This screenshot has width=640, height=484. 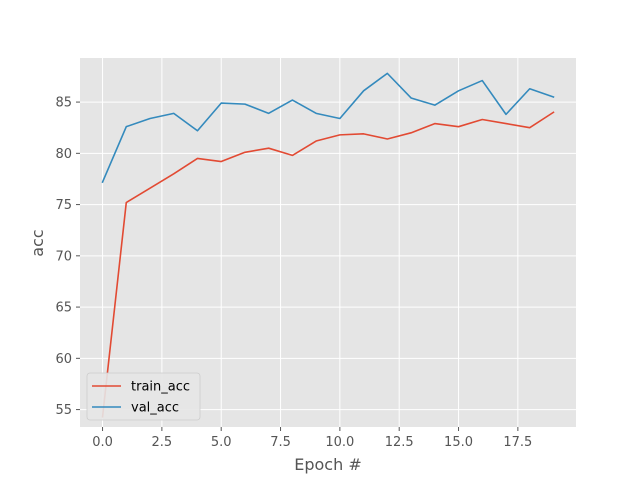 I want to click on y-tick-label: 70, so click(x=63, y=256).